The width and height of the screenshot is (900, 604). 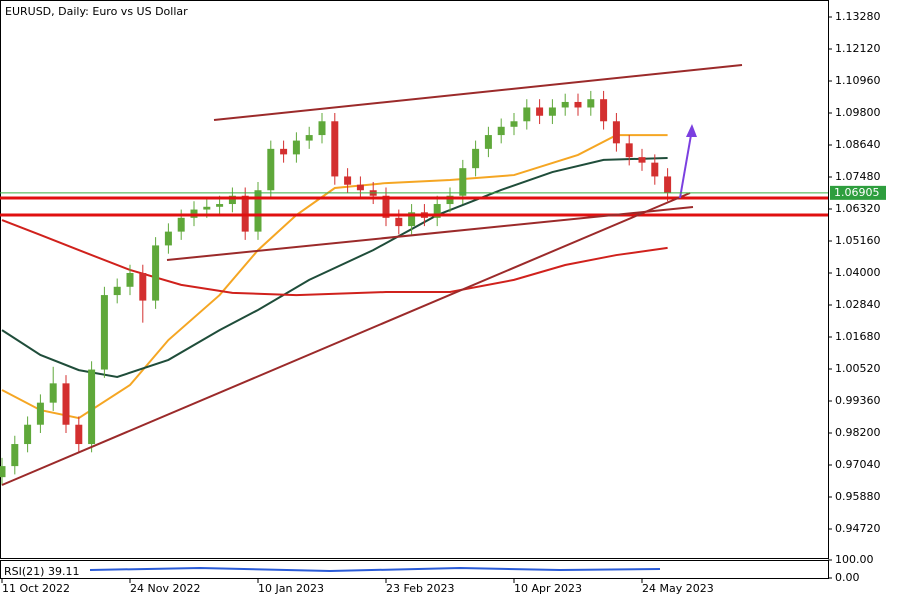 What do you see at coordinates (478, 92) in the screenshot?
I see `channel-top` at bounding box center [478, 92].